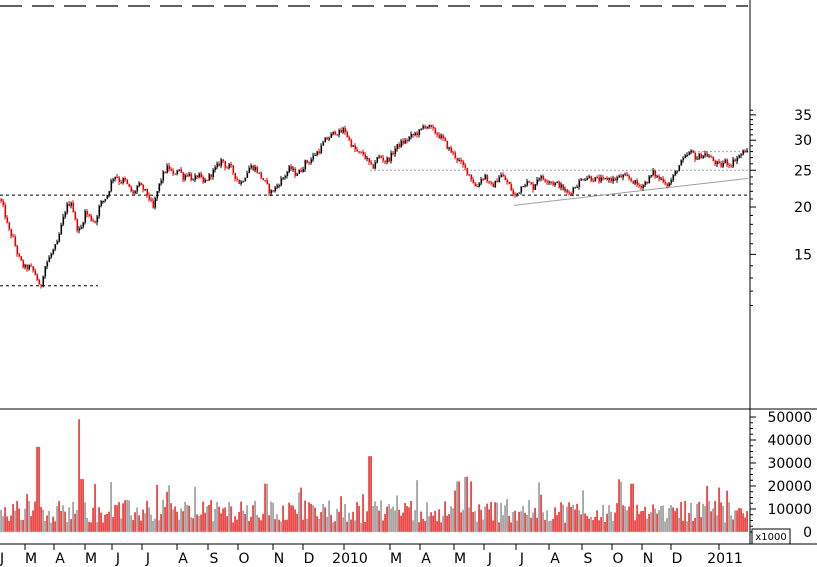 This screenshot has width=817, height=567. Describe the element at coordinates (631, 191) in the screenshot. I see `trendline` at that location.